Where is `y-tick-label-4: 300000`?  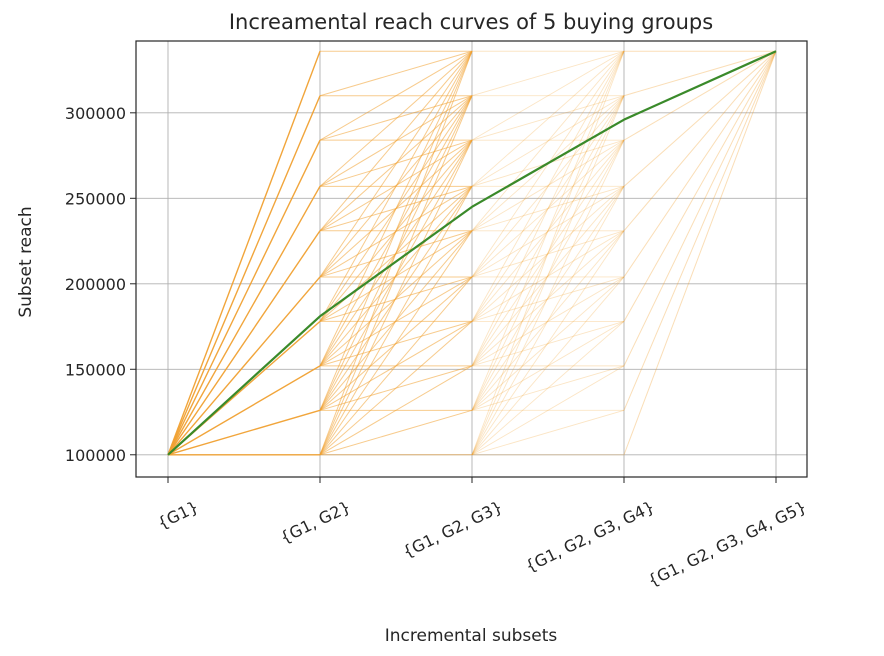 y-tick-label-4: 300000 is located at coordinates (95, 113).